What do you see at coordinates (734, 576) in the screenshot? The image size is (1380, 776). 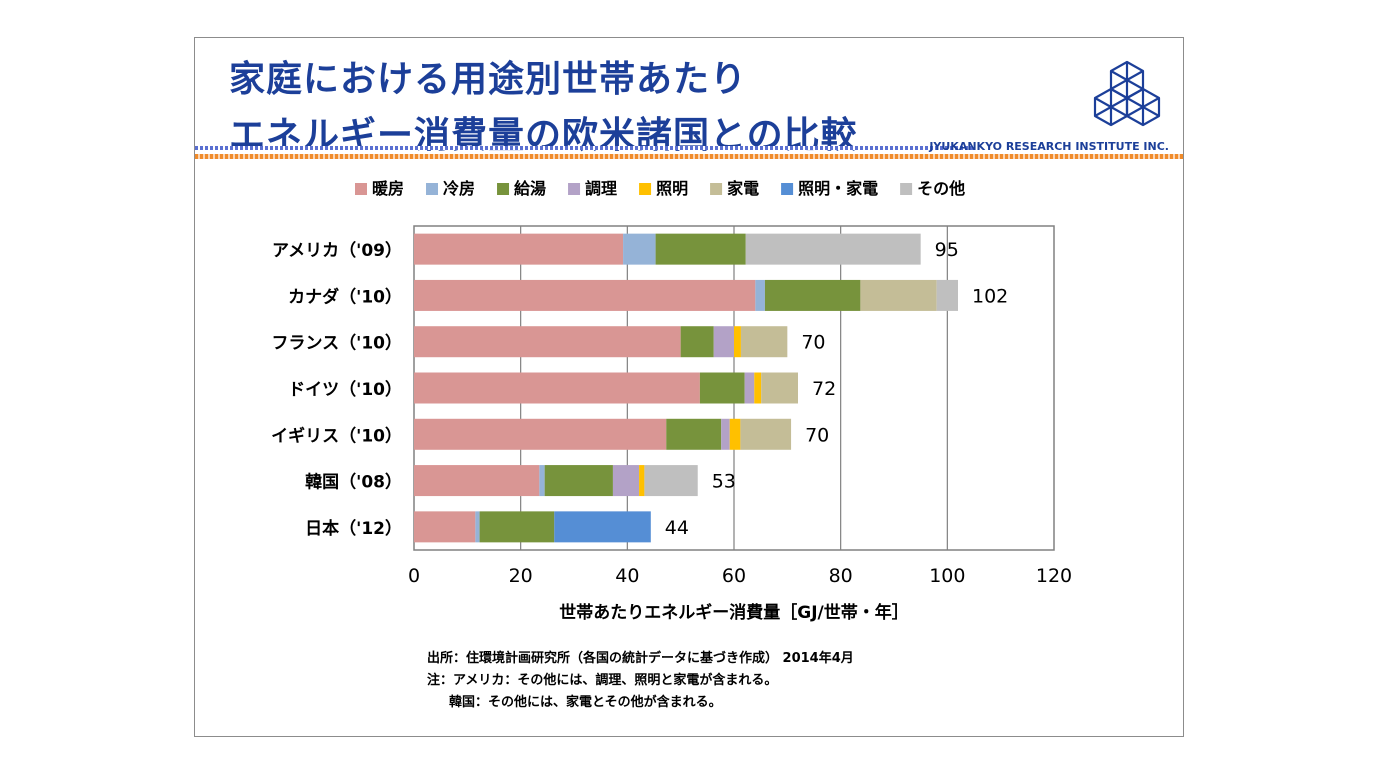 I see `x-tick-label-60: 60` at bounding box center [734, 576].